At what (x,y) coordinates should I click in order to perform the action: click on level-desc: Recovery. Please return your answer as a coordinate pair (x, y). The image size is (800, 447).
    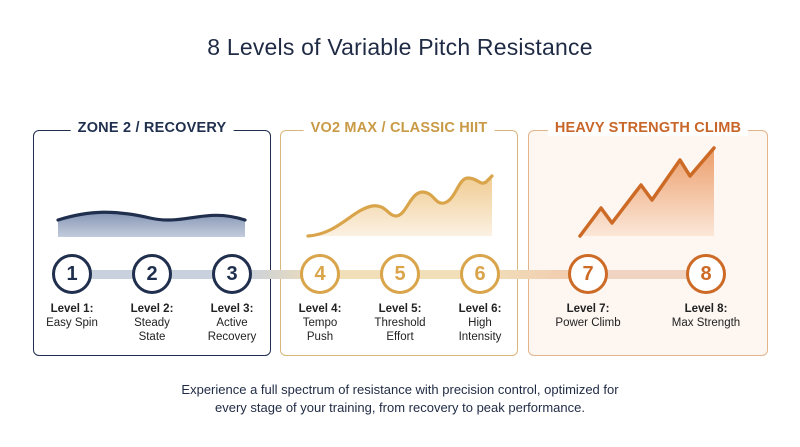
    Looking at the image, I should click on (232, 337).